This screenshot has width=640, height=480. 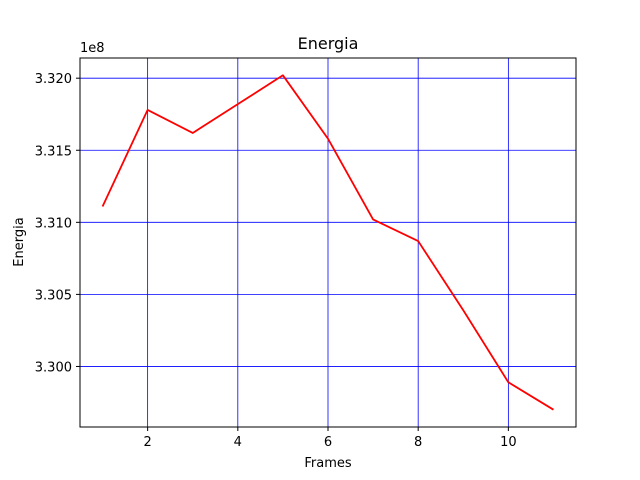 I want to click on y-offset-text: 1e8, so click(x=92, y=48).